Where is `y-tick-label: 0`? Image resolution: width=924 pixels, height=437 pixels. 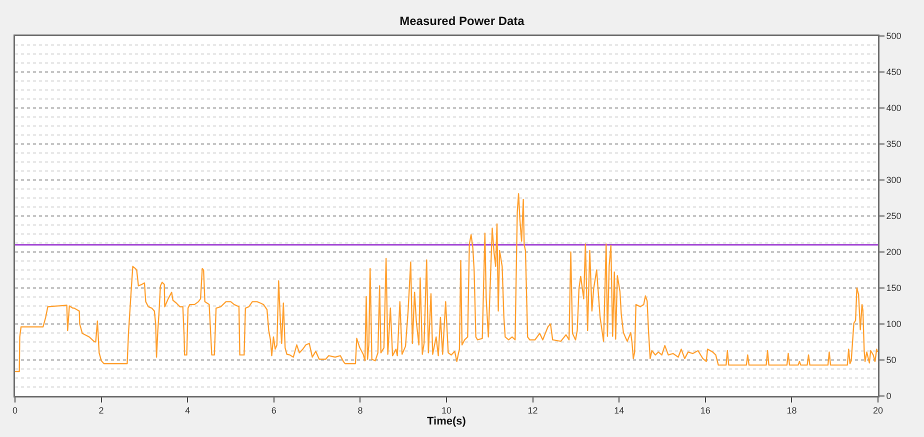 y-tick-label: 0 is located at coordinates (889, 396).